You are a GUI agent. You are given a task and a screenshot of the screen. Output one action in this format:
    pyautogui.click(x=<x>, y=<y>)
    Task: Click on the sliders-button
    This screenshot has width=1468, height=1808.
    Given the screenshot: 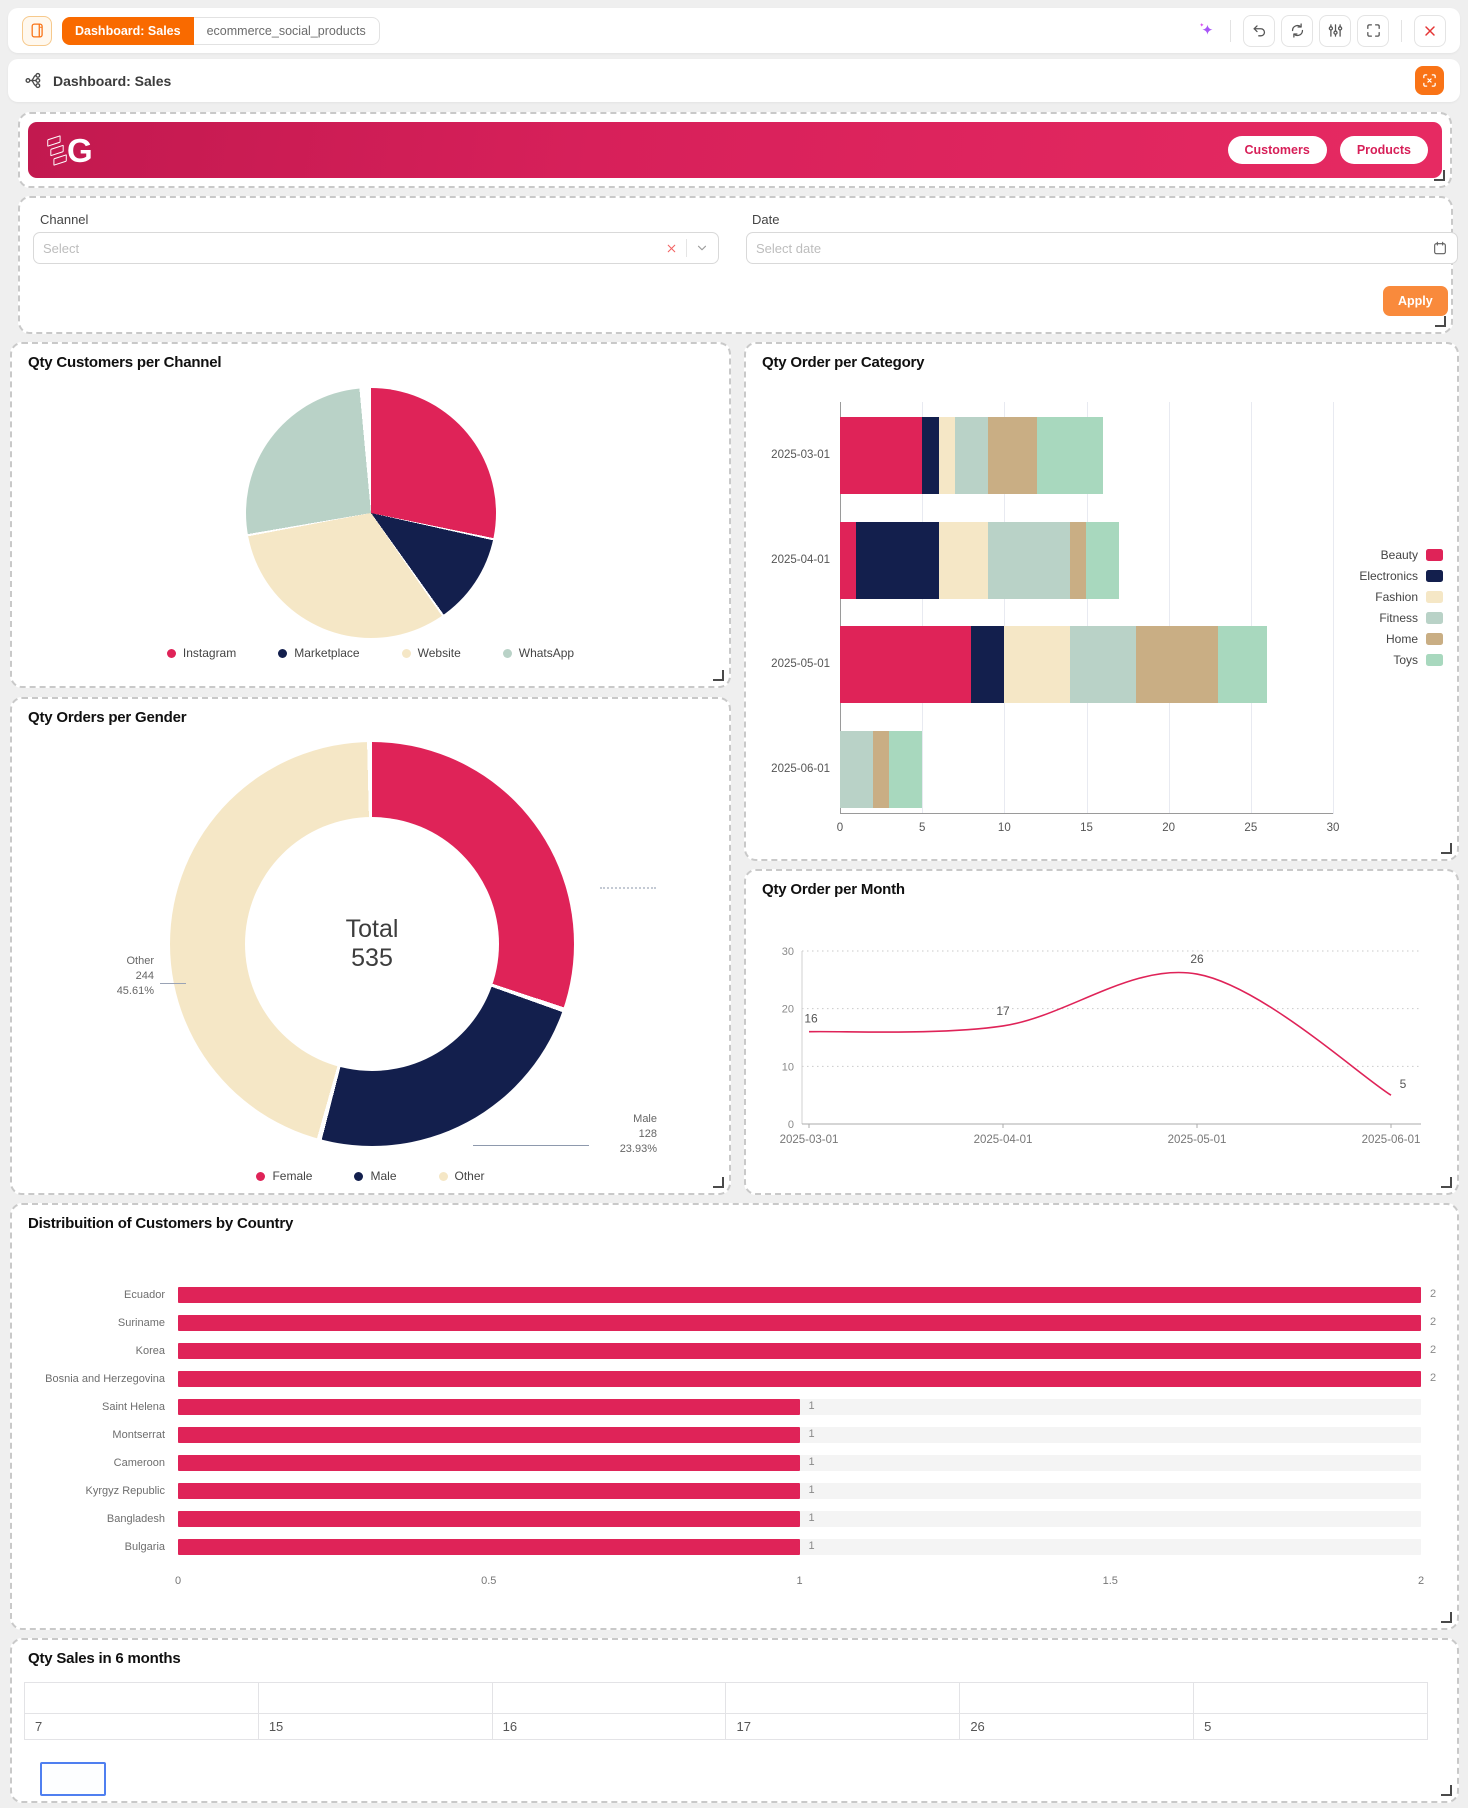 What is the action you would take?
    pyautogui.click(x=1335, y=30)
    